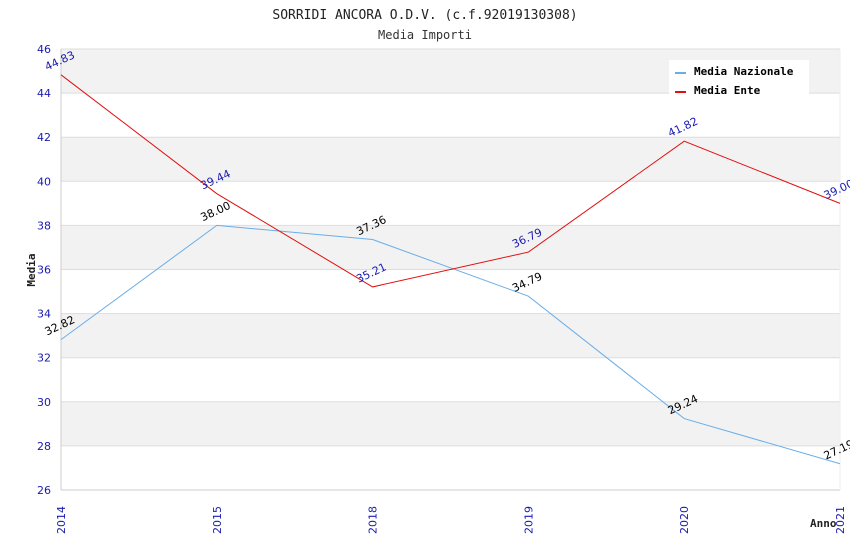 Image resolution: width=850 pixels, height=550 pixels. What do you see at coordinates (44, 225) in the screenshot?
I see `y-tick-label: 38` at bounding box center [44, 225].